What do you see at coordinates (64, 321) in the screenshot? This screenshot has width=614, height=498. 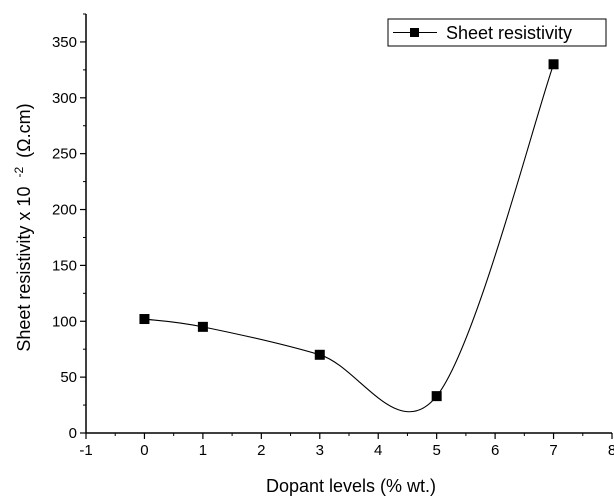 I see `y-tick-label: 100` at bounding box center [64, 321].